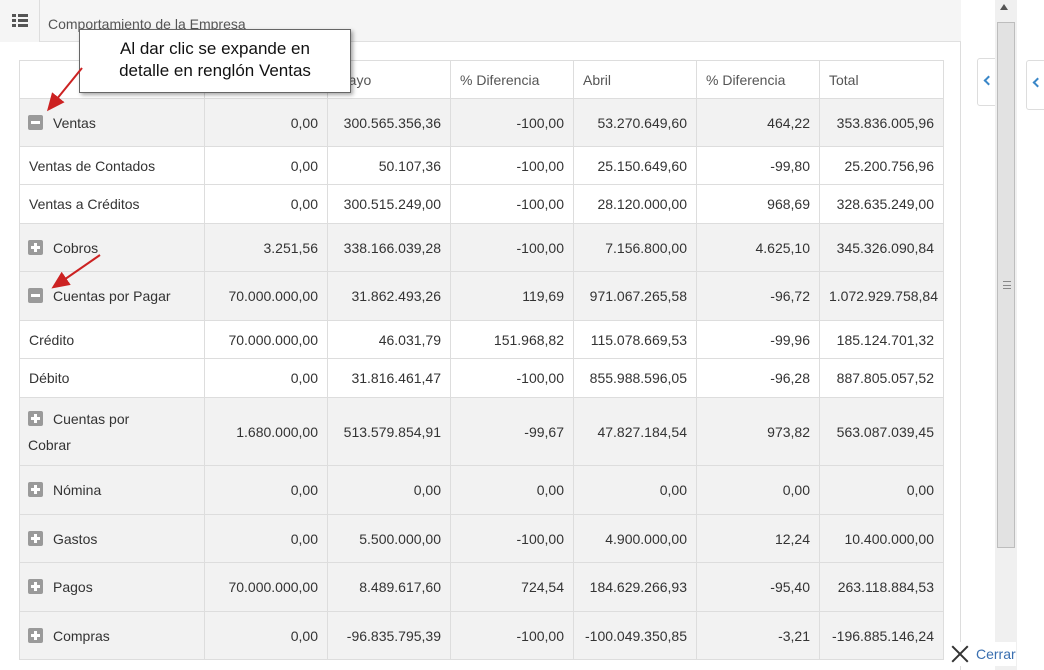 Image resolution: width=1044 pixels, height=670 pixels. I want to click on value-cell: -99,80, so click(758, 165).